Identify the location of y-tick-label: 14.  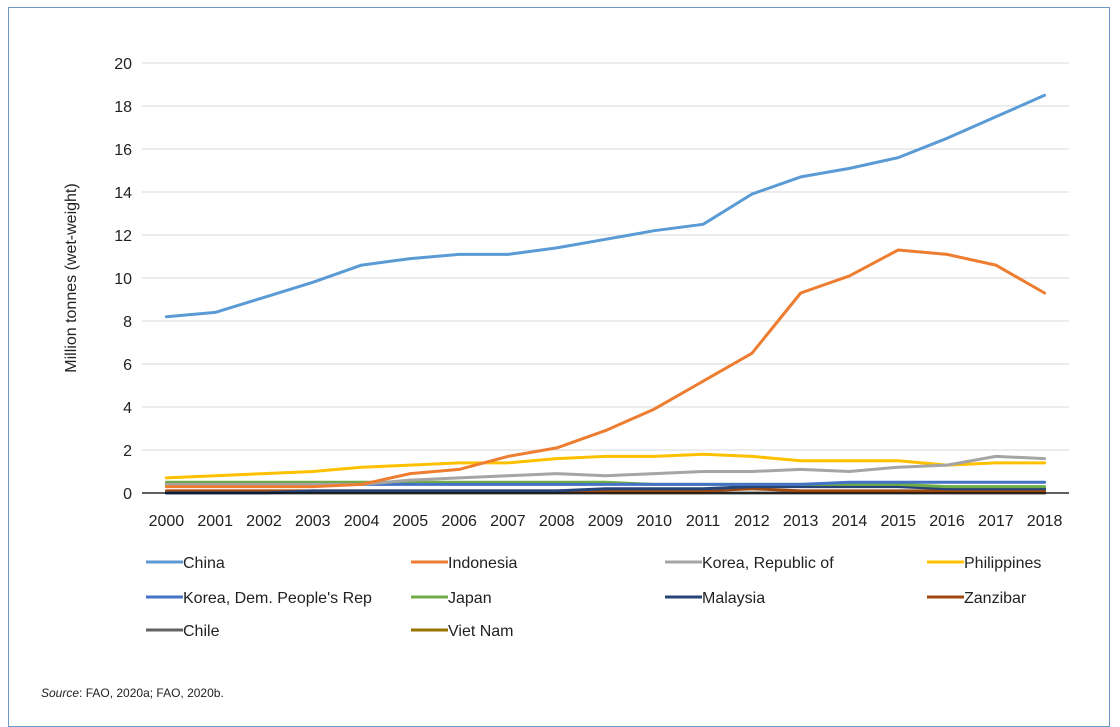
(123, 193).